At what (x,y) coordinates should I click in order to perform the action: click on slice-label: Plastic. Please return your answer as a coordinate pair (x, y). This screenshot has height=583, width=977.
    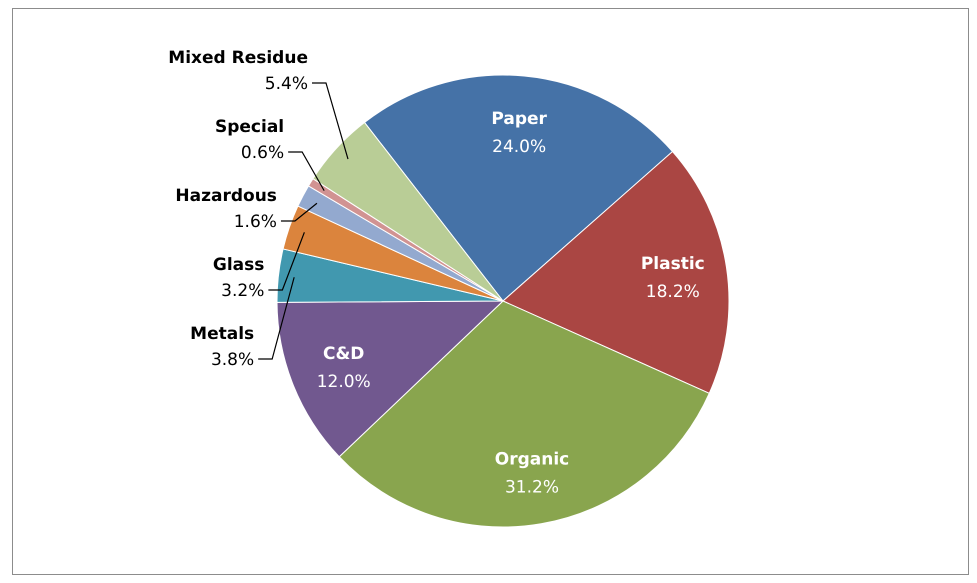
    Looking at the image, I should click on (672, 264).